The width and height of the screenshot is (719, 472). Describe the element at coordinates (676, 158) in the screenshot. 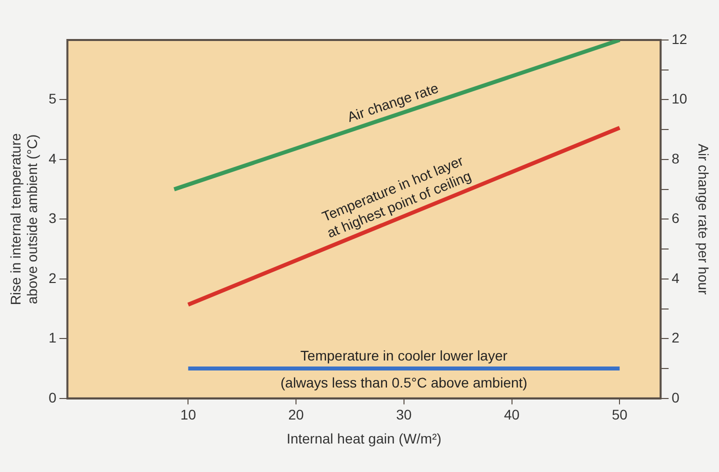

I see `y2-tick-label: 8` at that location.